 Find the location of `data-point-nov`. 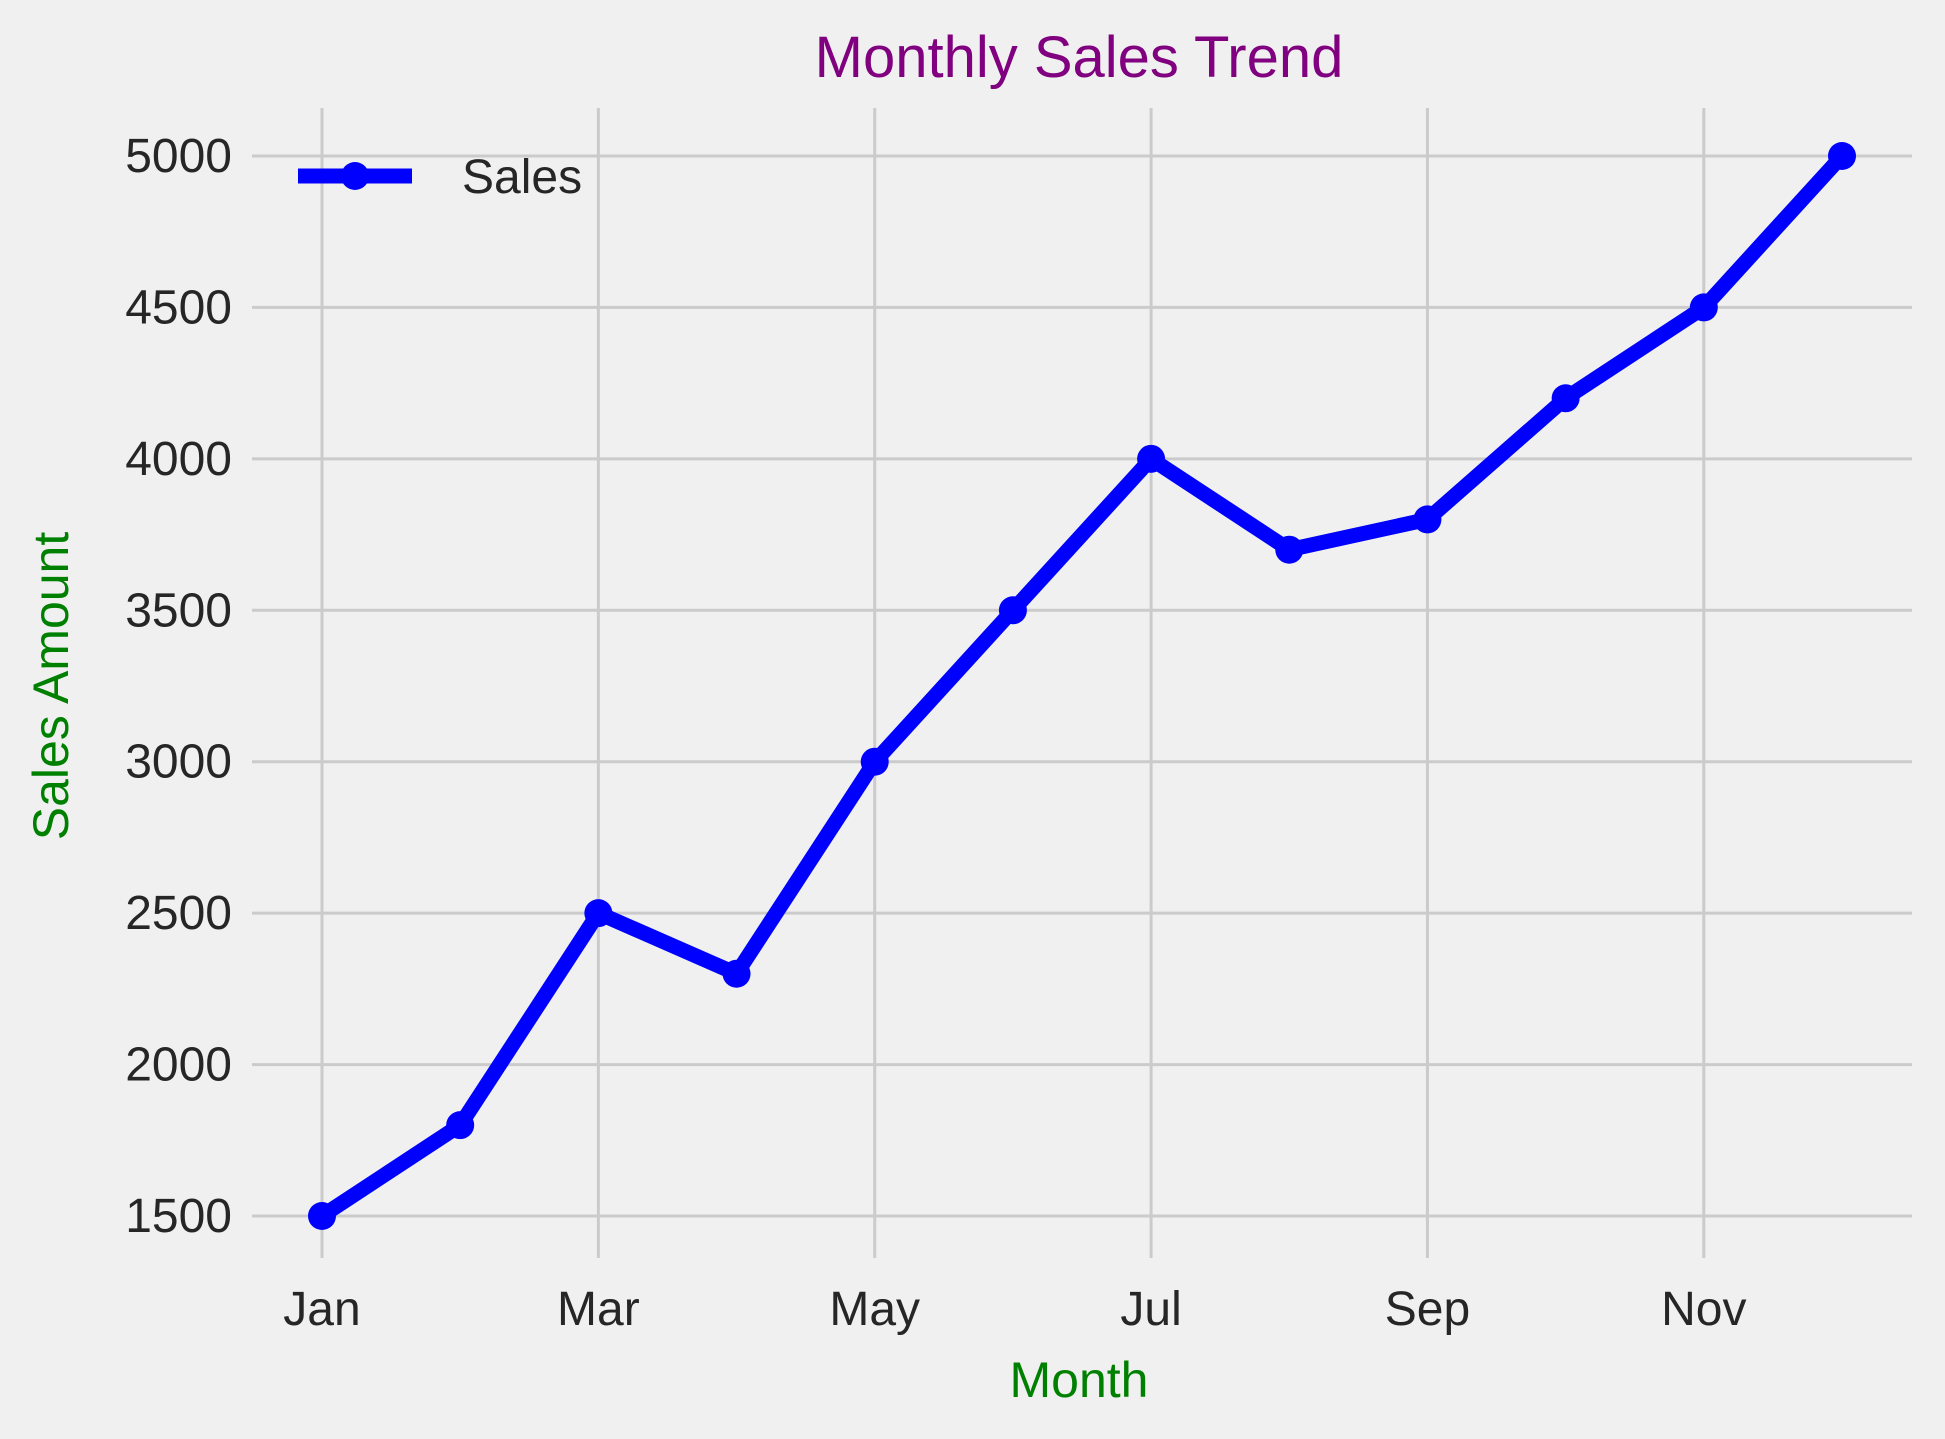

data-point-nov is located at coordinates (1703, 307).